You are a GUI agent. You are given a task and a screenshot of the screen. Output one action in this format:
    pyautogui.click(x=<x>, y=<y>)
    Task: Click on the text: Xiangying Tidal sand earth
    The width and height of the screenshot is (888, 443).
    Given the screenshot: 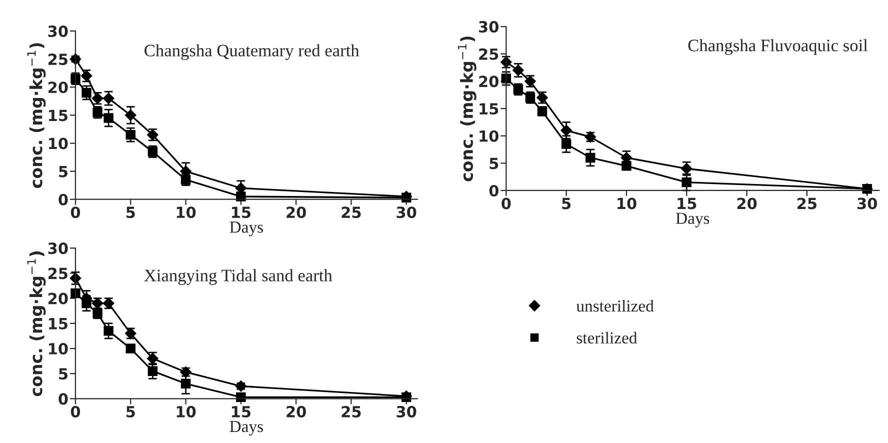 What is the action you would take?
    pyautogui.click(x=238, y=277)
    